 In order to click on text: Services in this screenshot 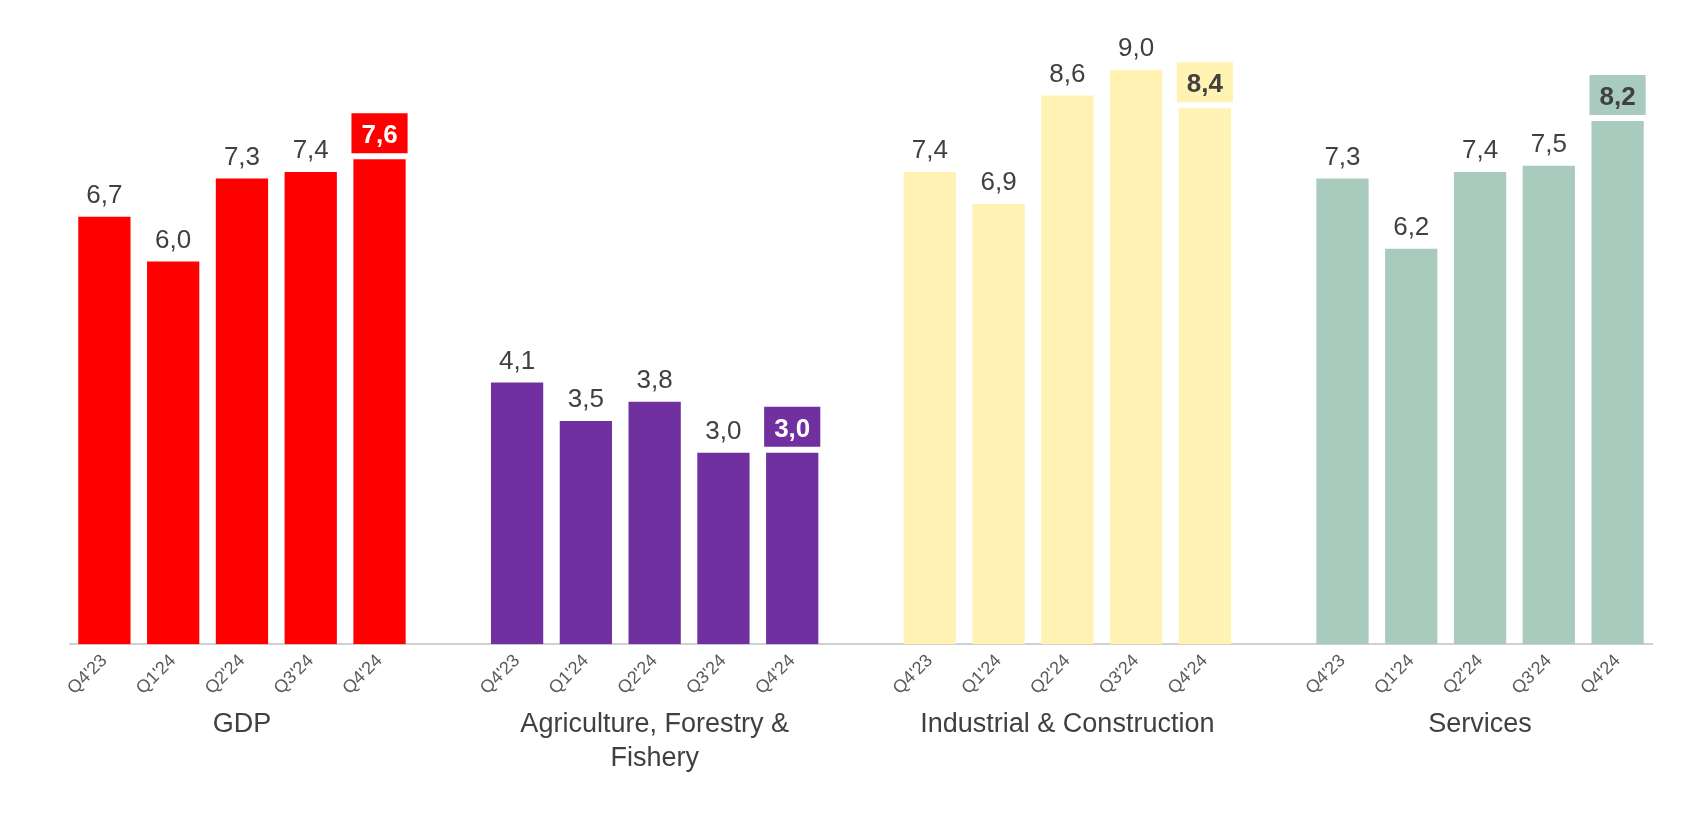, I will do `click(1480, 722)`.